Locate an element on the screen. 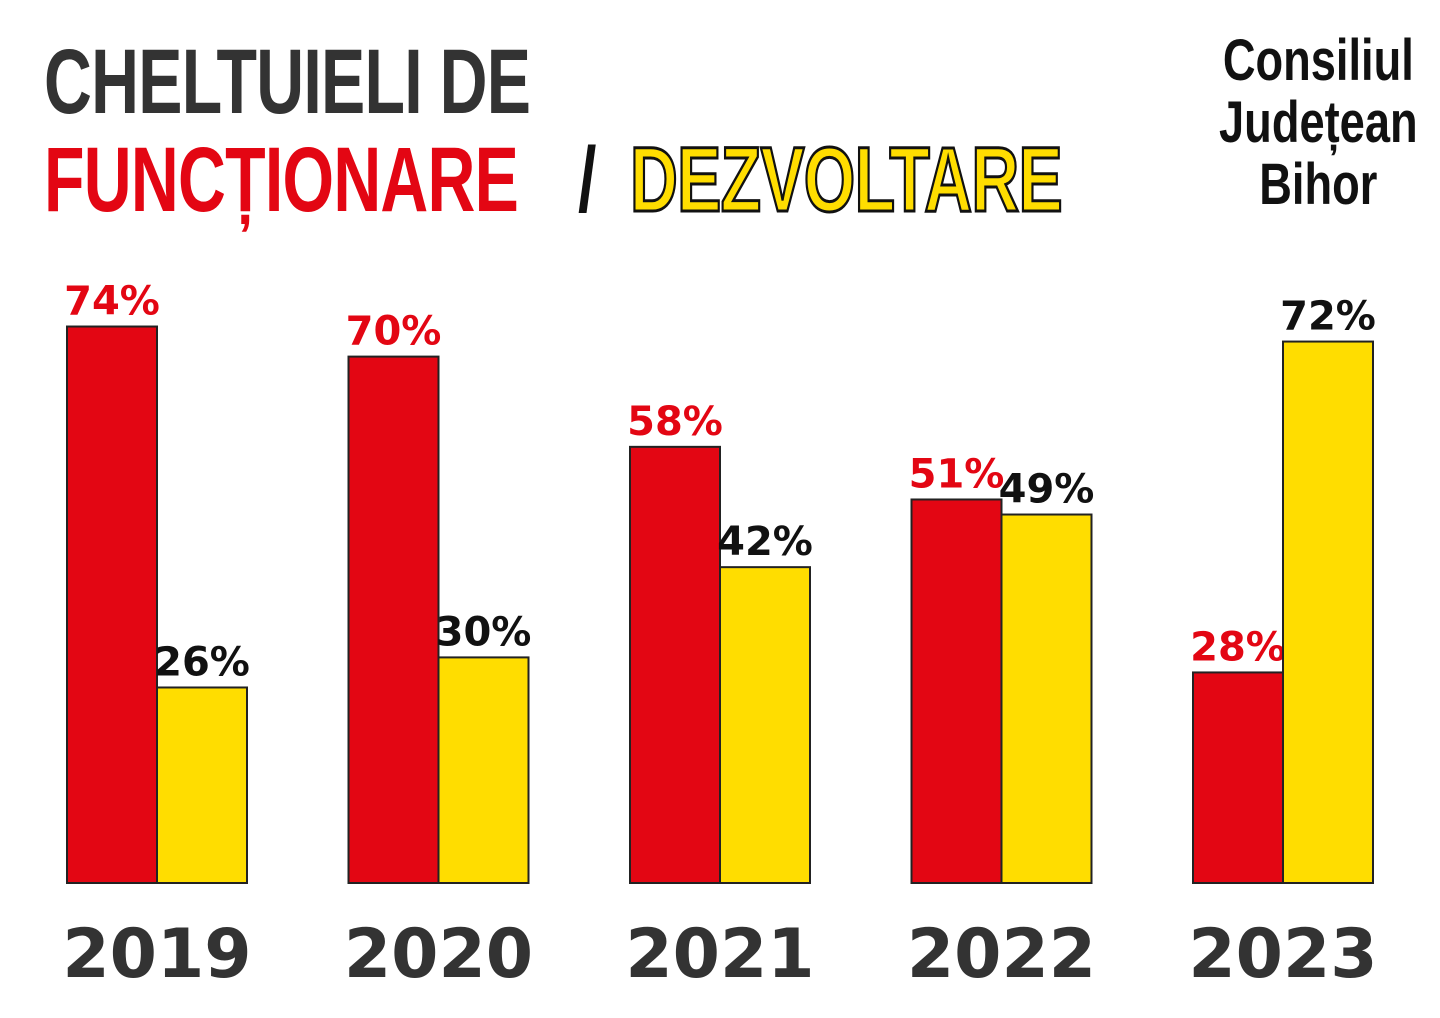 The width and height of the screenshot is (1440, 1018). data-label-dezvoltare-2020: 30% is located at coordinates (484, 632).